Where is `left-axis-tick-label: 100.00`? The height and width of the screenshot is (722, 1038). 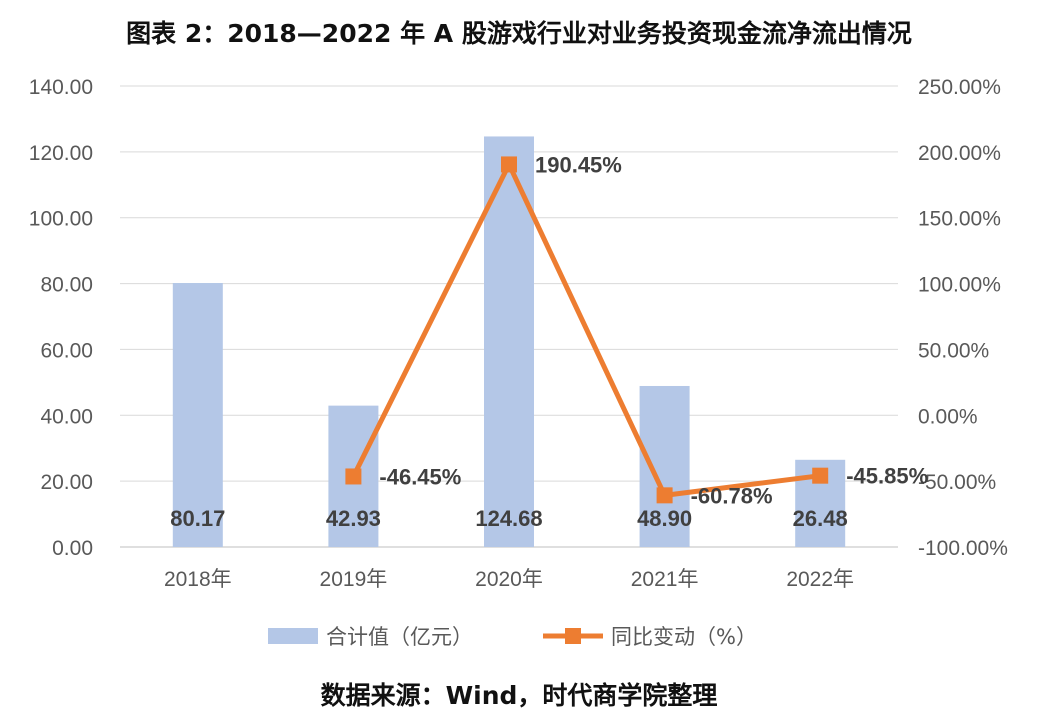 left-axis-tick-label: 100.00 is located at coordinates (61, 219).